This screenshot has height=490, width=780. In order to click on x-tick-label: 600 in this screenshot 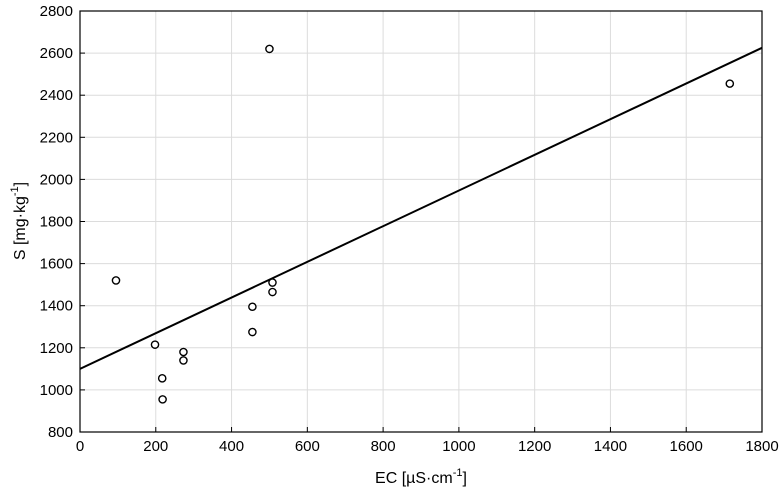, I will do `click(307, 446)`.